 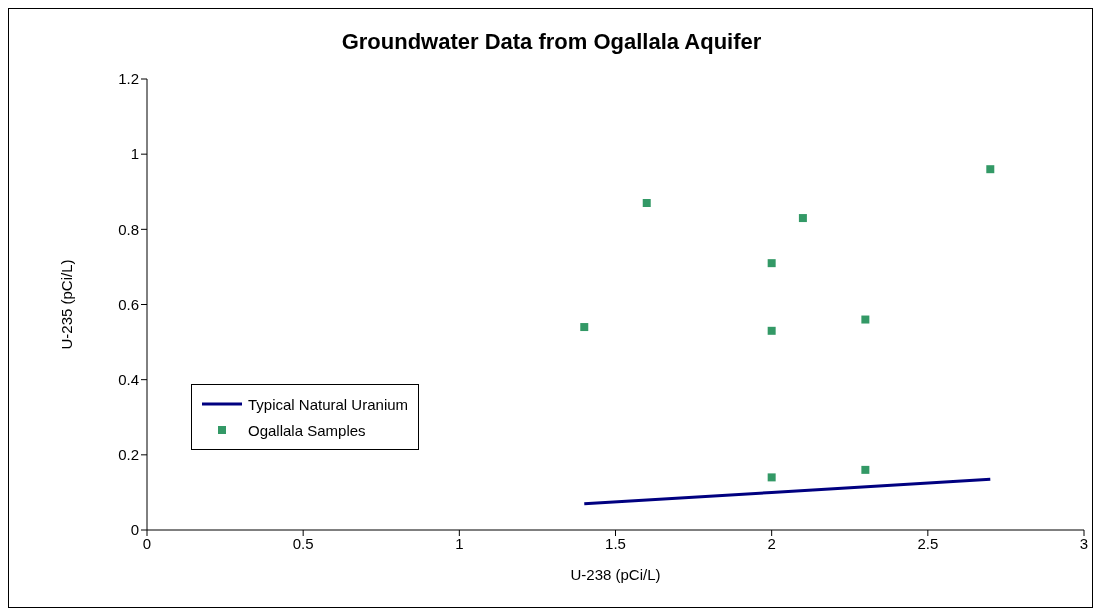 What do you see at coordinates (551, 42) in the screenshot?
I see `chart-title: Groundwater Data from Ogallala Aquifer` at bounding box center [551, 42].